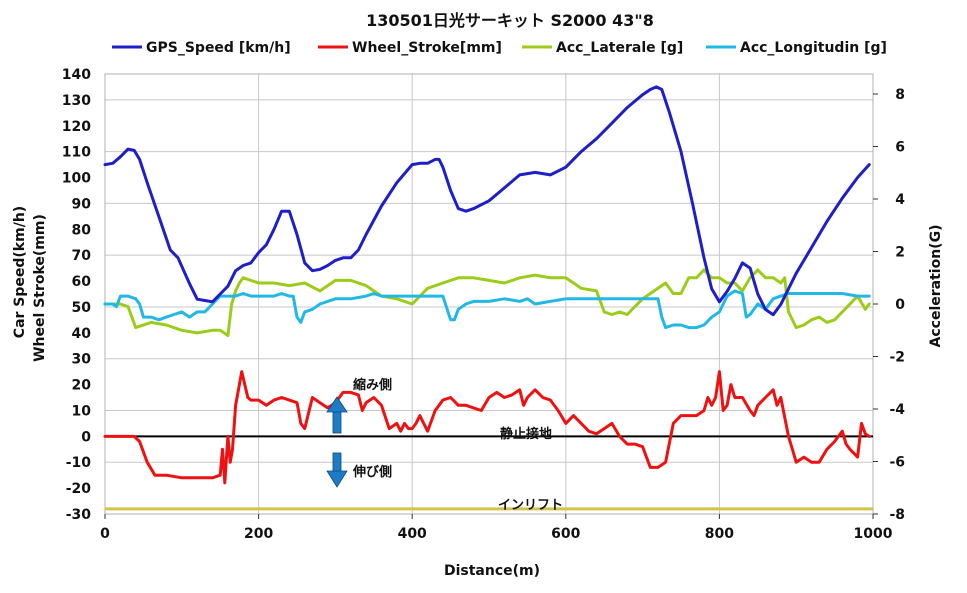  I want to click on annotation-rebound: 伸び側, so click(372, 472).